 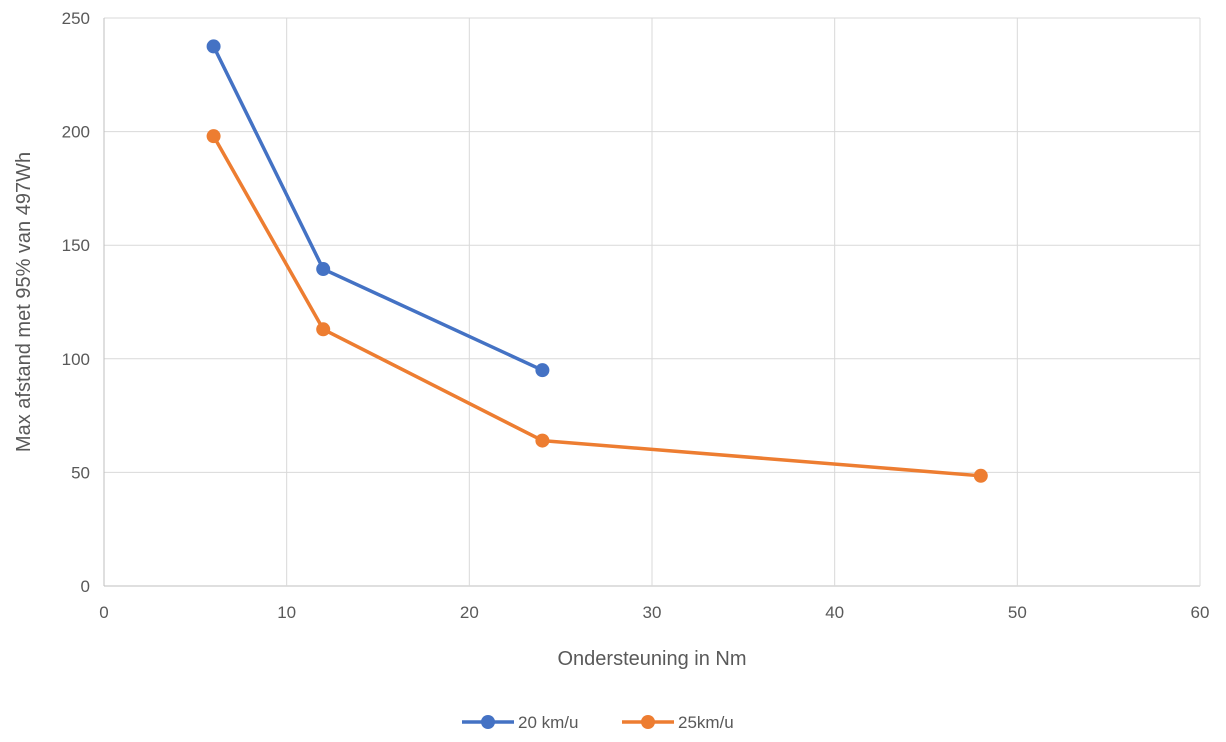 What do you see at coordinates (103, 612) in the screenshot?
I see `x-tick-label: 0` at bounding box center [103, 612].